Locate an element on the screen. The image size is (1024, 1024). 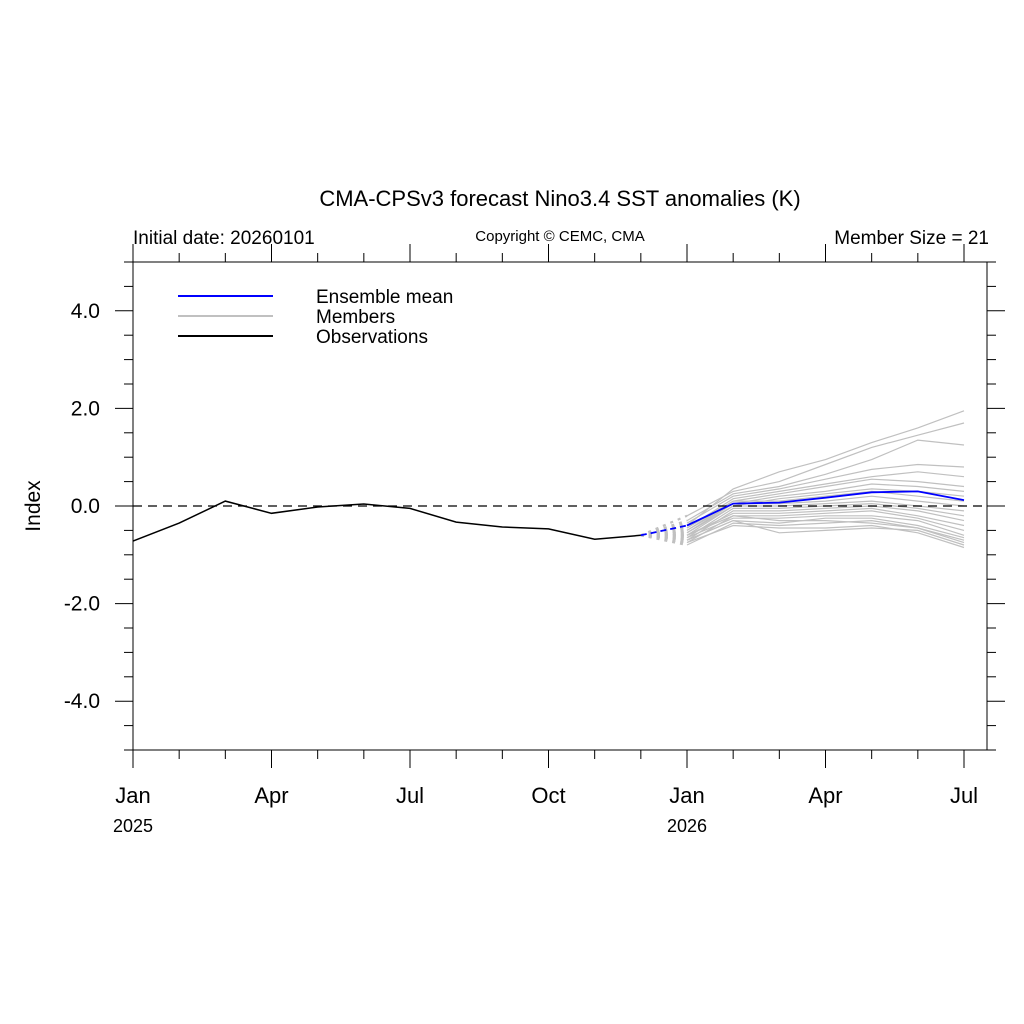
ensemble-mean-line-group is located at coordinates (802, 513).